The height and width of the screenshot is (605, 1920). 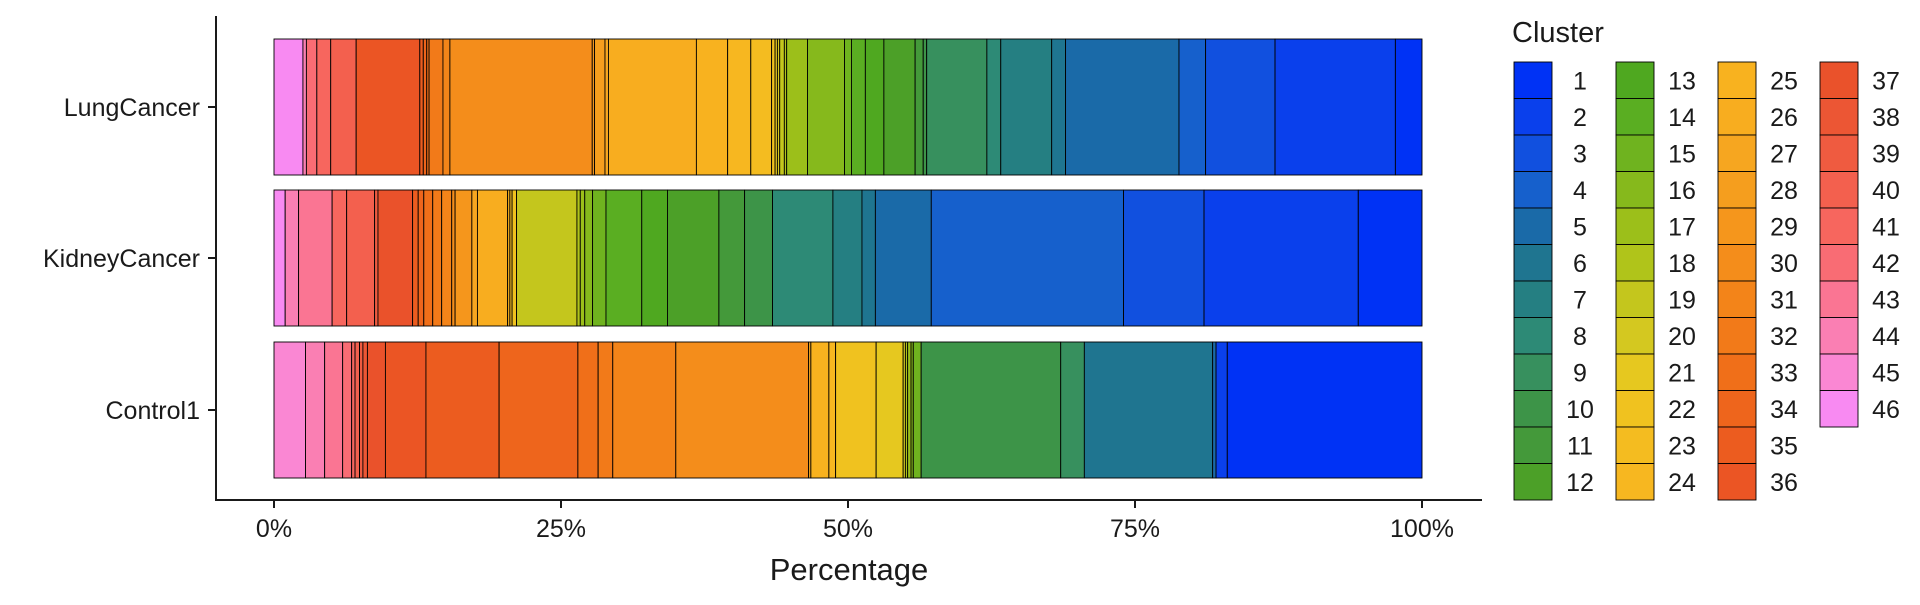 What do you see at coordinates (1580, 483) in the screenshot?
I see `legend-label-cluster-12: 12` at bounding box center [1580, 483].